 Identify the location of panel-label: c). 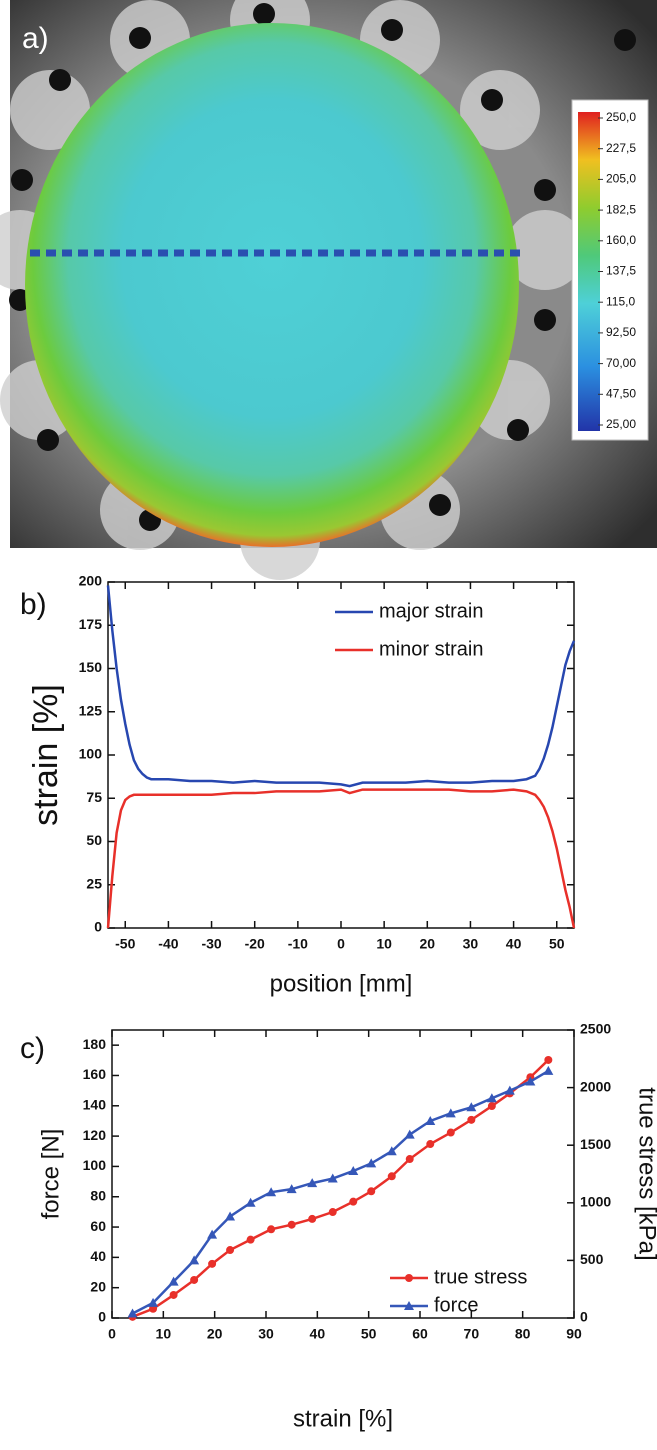
(32, 1048).